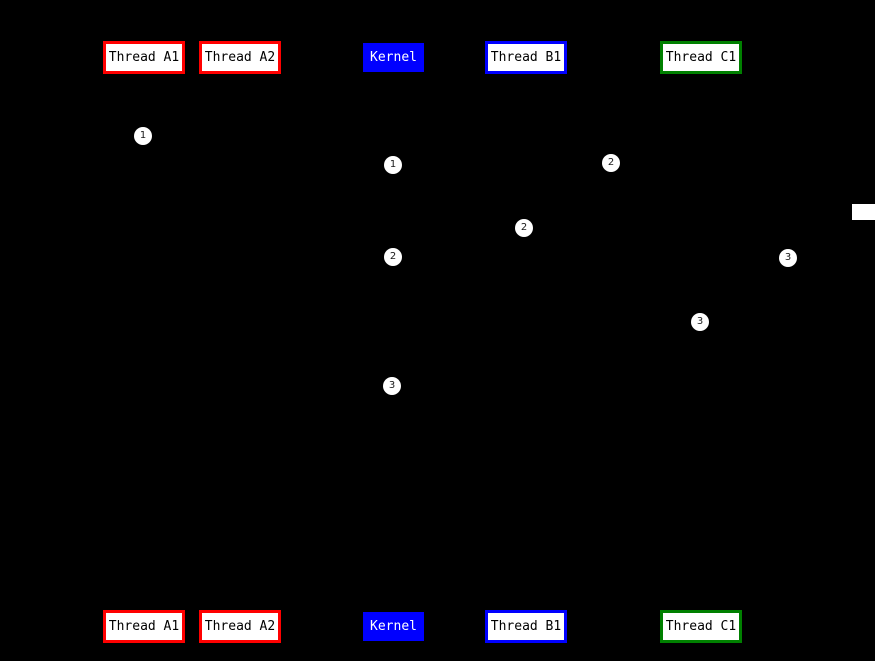  Describe the element at coordinates (393, 165) in the screenshot. I see `step-badge-step-1-b: 1` at that location.